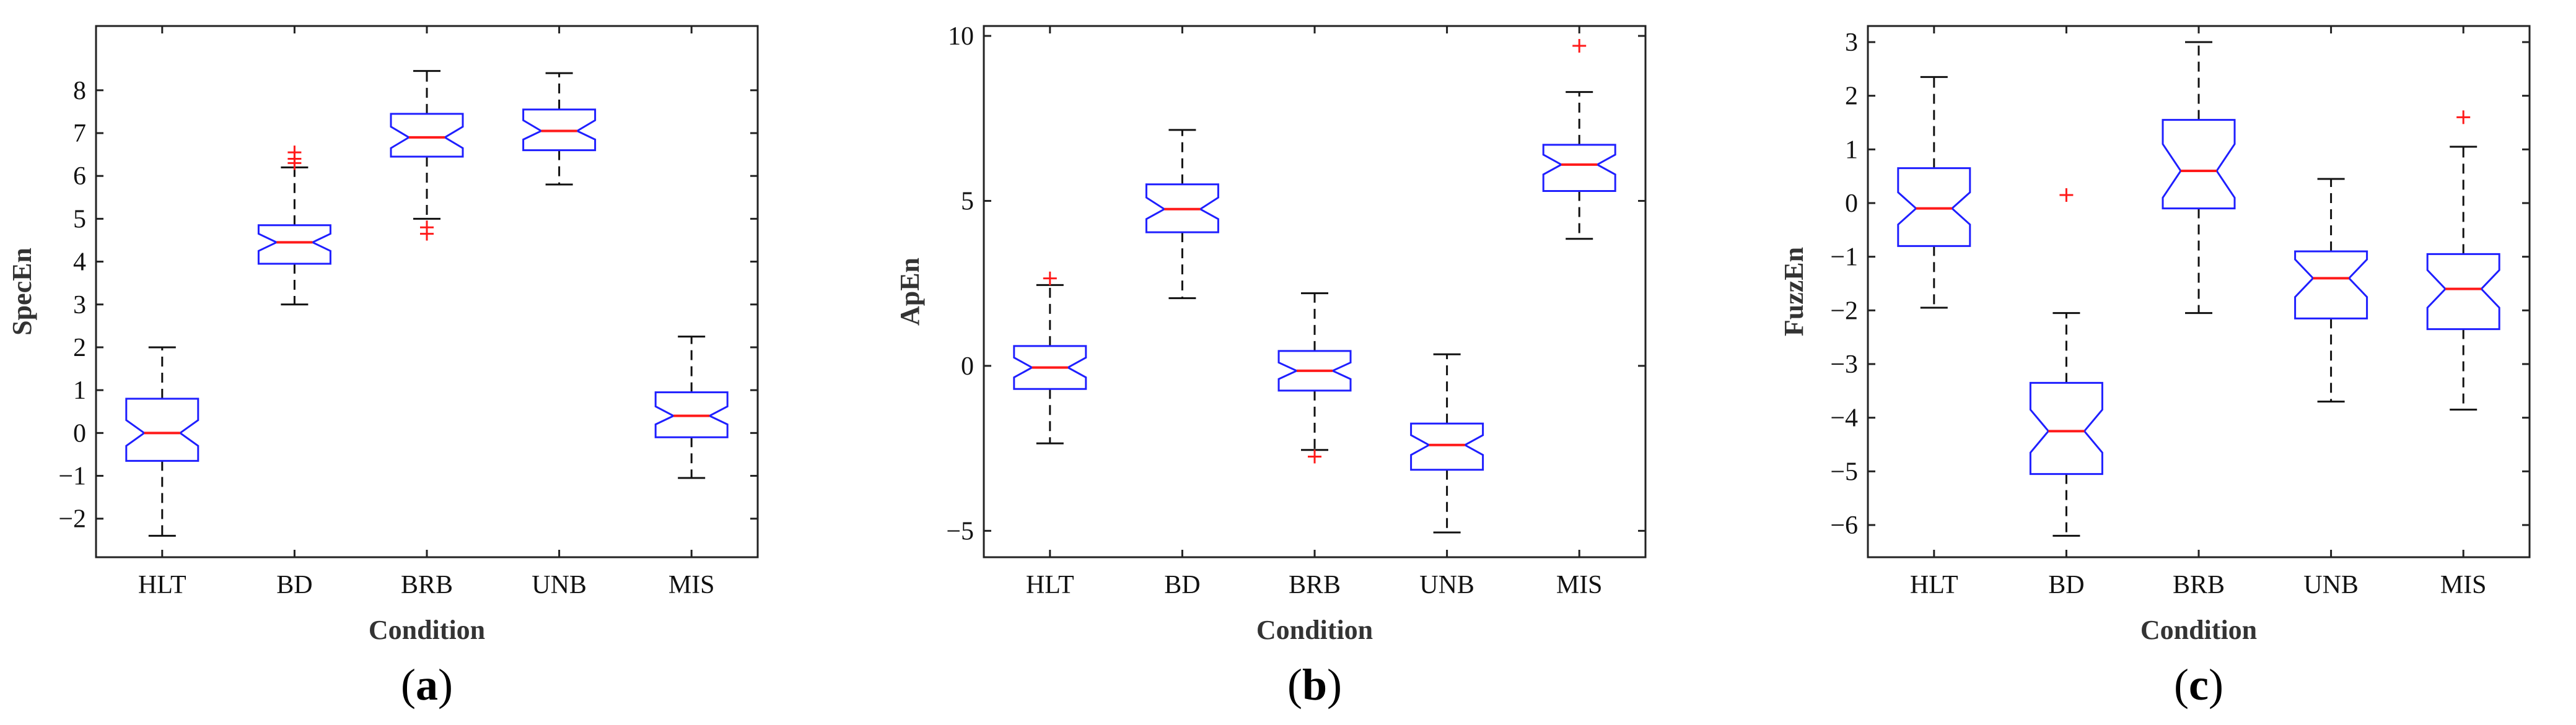  I want to click on panel-c-box-brb, so click(2199, 178).